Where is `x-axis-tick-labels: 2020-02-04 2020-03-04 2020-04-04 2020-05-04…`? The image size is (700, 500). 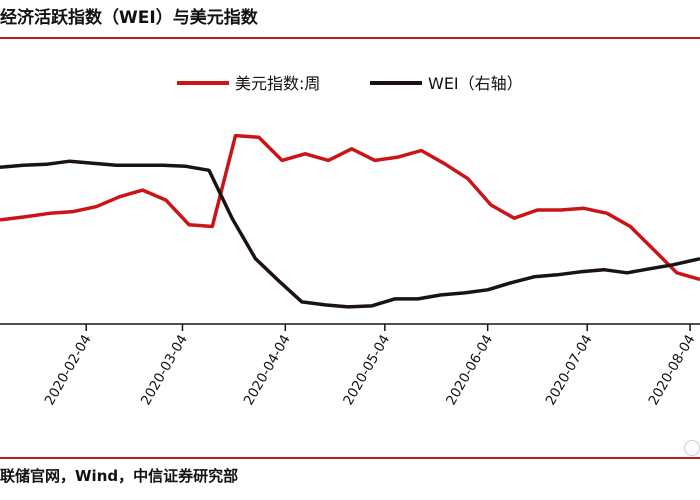
x-axis-tick-labels: 2020-02-04 2020-03-04 2020-04-04 2020-05-04… is located at coordinates (370, 370).